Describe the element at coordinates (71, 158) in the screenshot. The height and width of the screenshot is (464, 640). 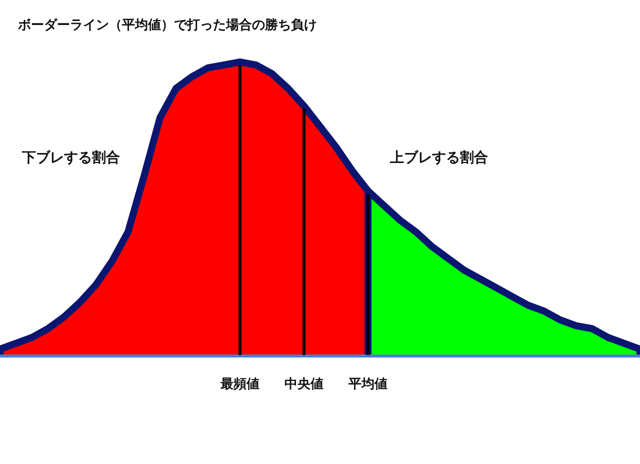
I see `annotation: 下ブレする割合` at that location.